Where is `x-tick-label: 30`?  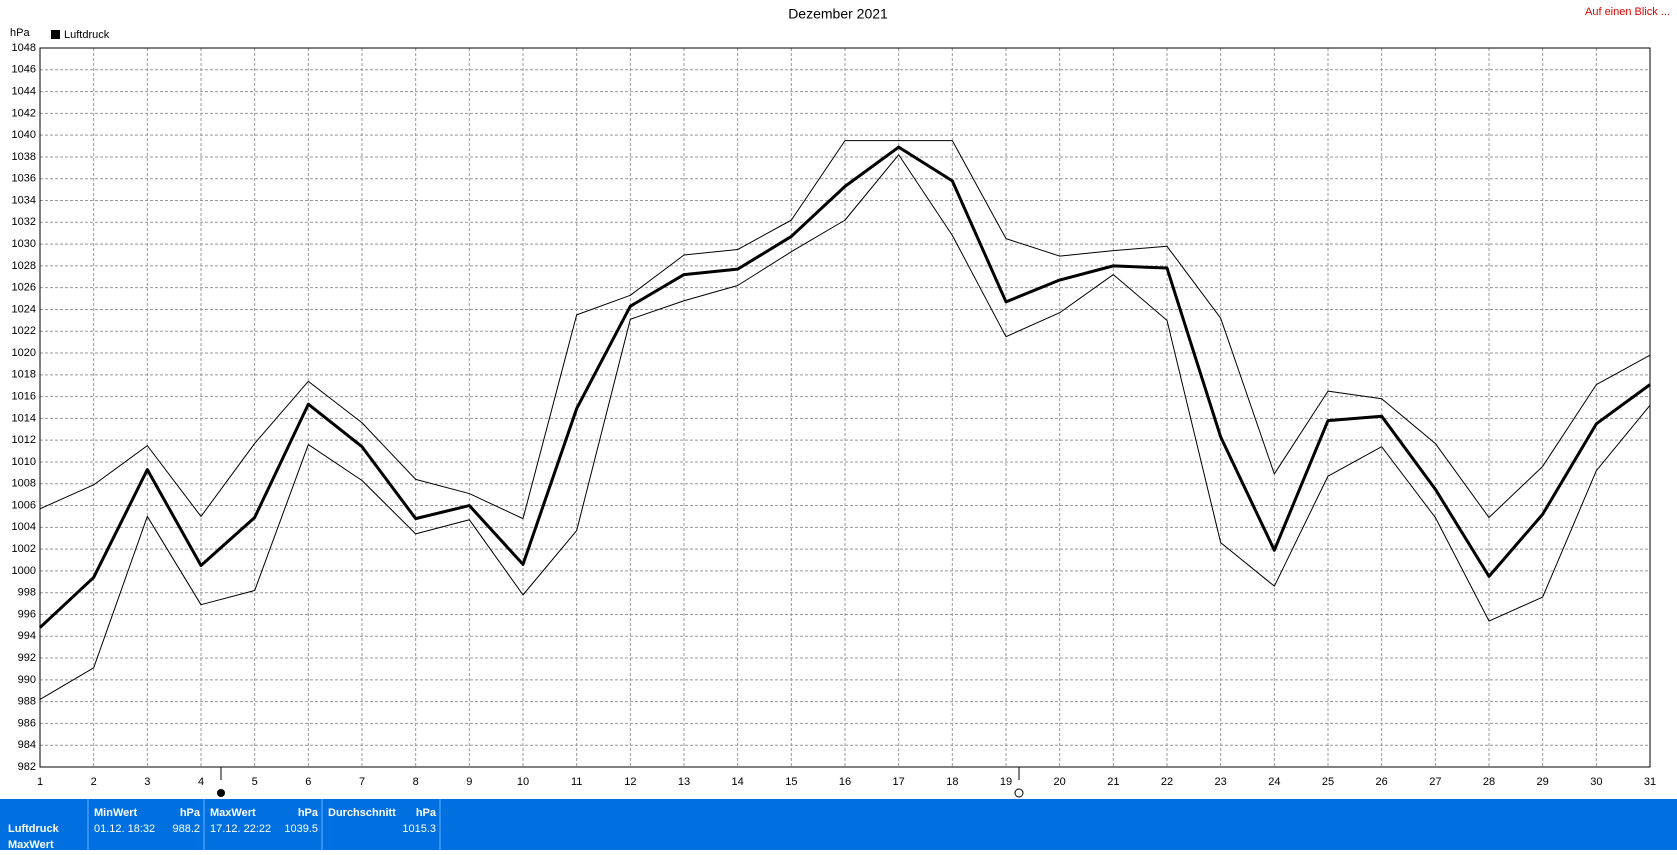
x-tick-label: 30 is located at coordinates (1596, 782).